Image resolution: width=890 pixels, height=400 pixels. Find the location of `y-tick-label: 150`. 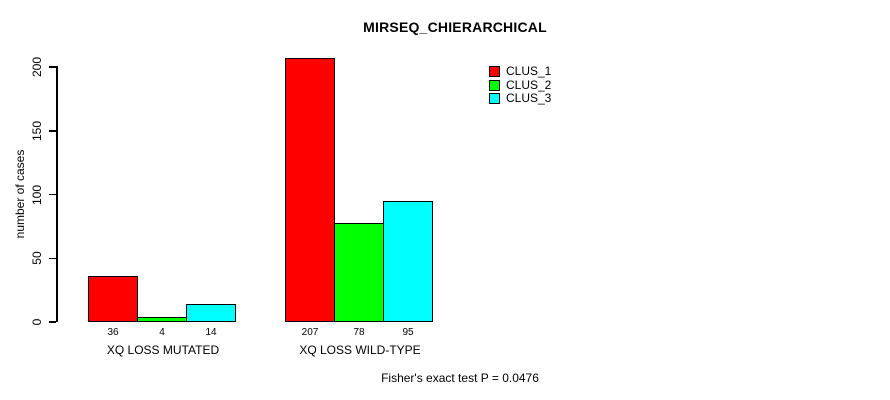

y-tick-label: 150 is located at coordinates (37, 130).